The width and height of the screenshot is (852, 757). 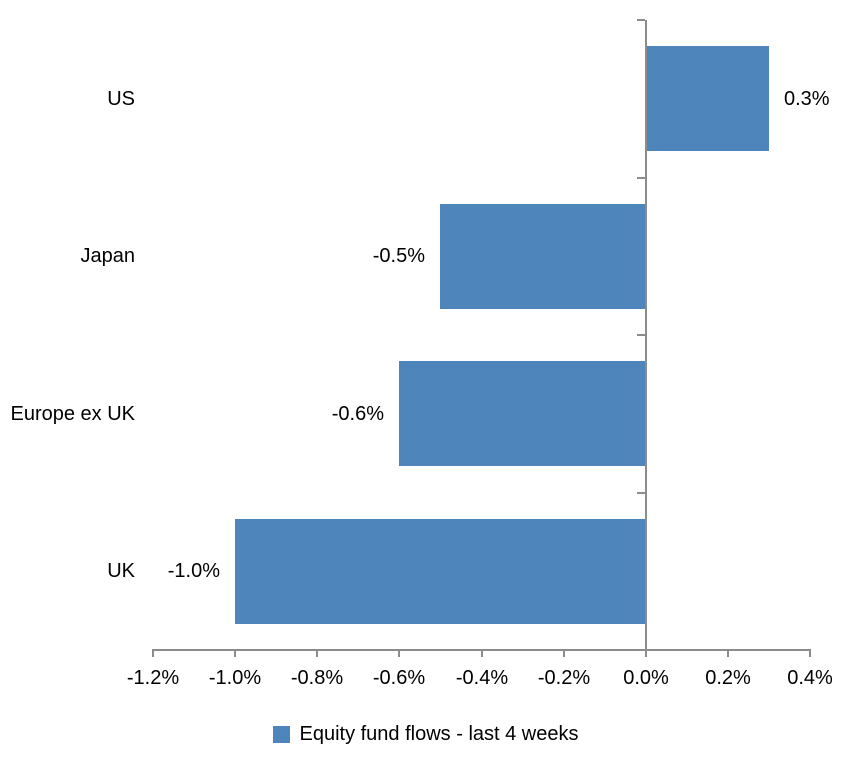 I want to click on zero-axis-line, so click(x=646, y=335).